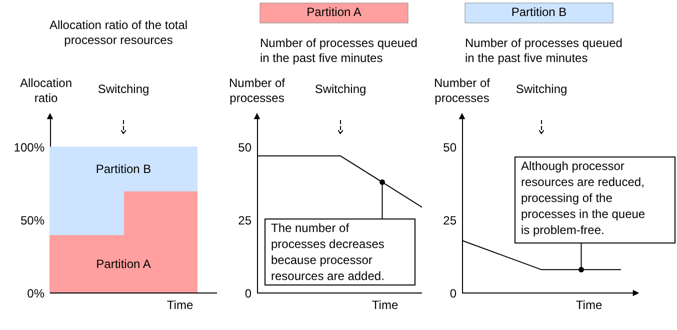 This screenshot has width=677, height=330. Describe the element at coordinates (124, 169) in the screenshot. I see `series-label: Partition B` at that location.